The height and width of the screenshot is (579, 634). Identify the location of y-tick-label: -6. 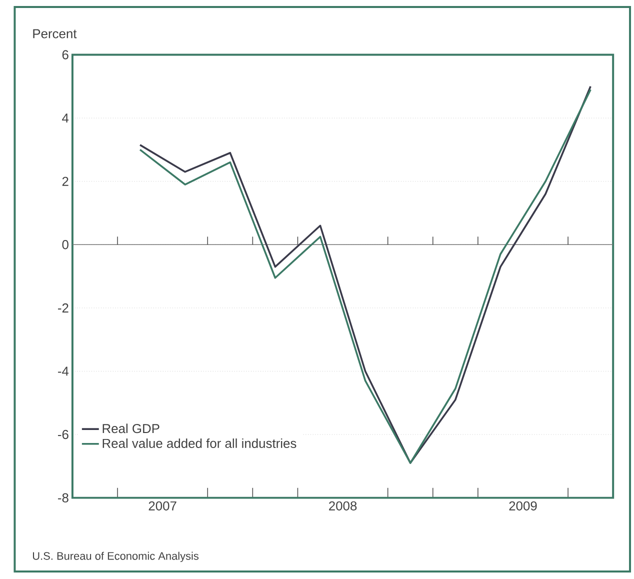
(63, 434).